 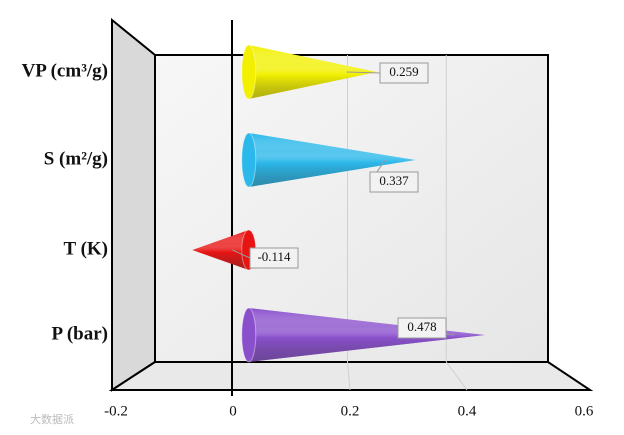 What do you see at coordinates (233, 411) in the screenshot?
I see `x-tick-label: 0` at bounding box center [233, 411].